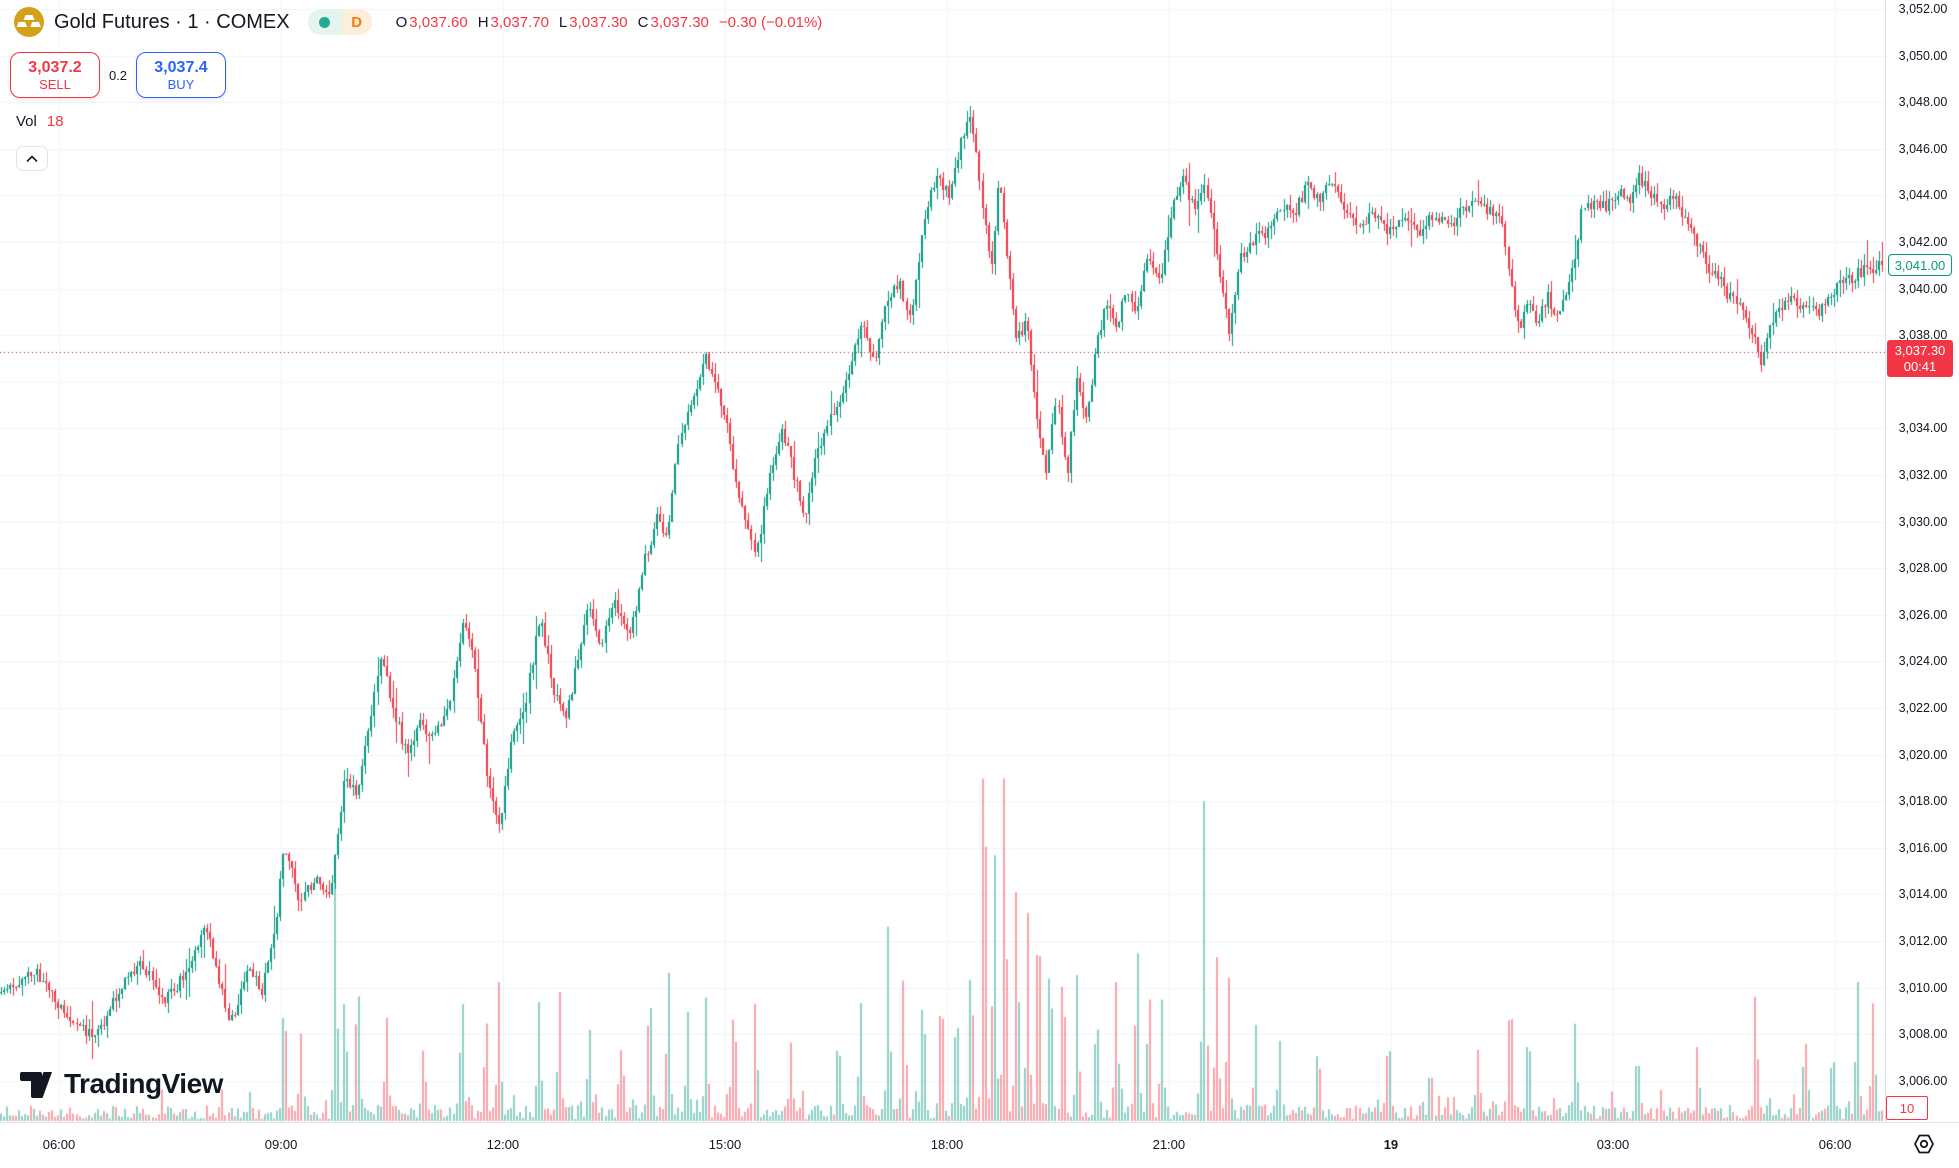  I want to click on buy-button: 3,037.4 BUY, so click(181, 75).